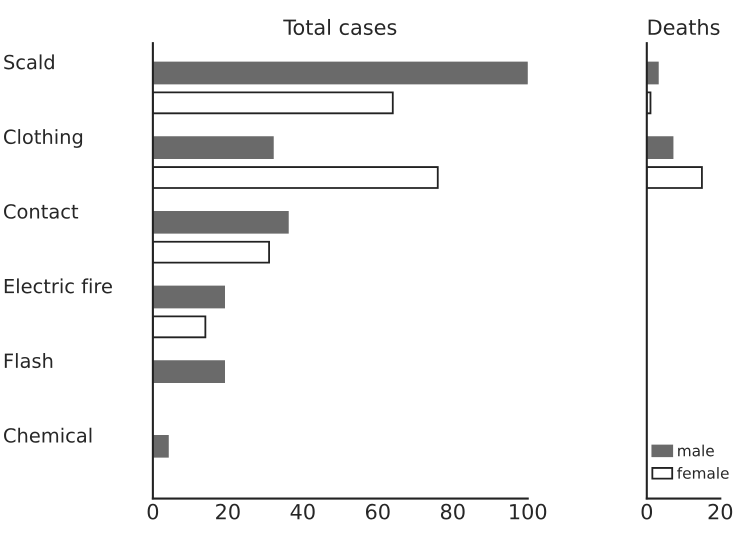 The width and height of the screenshot is (735, 539). Describe the element at coordinates (339, 27) in the screenshot. I see `chart-title: Total cases` at that location.